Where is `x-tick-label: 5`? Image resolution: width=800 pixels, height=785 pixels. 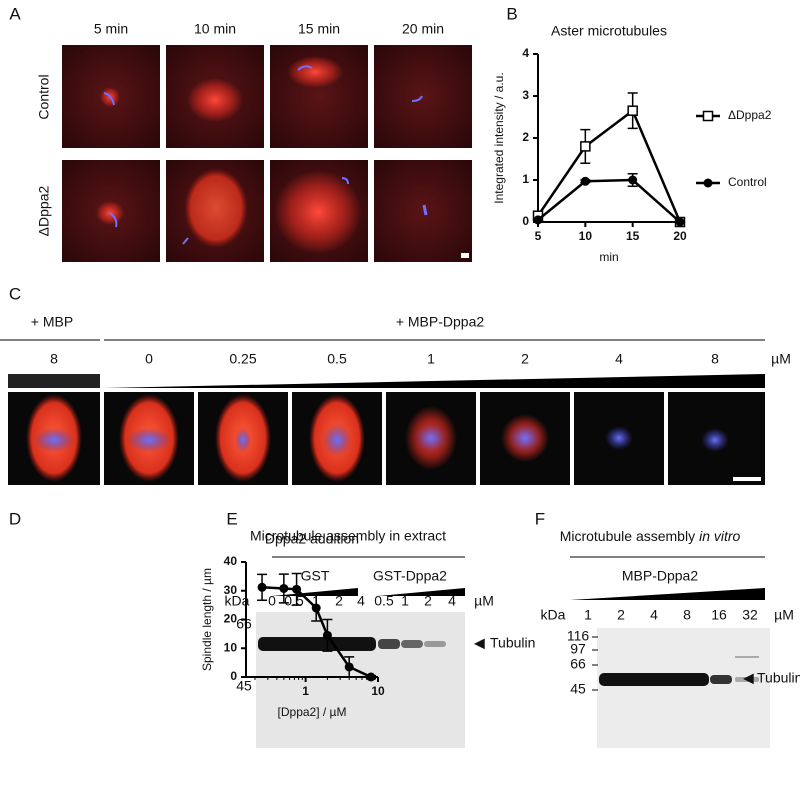
x-tick-label: 5 is located at coordinates (538, 236).